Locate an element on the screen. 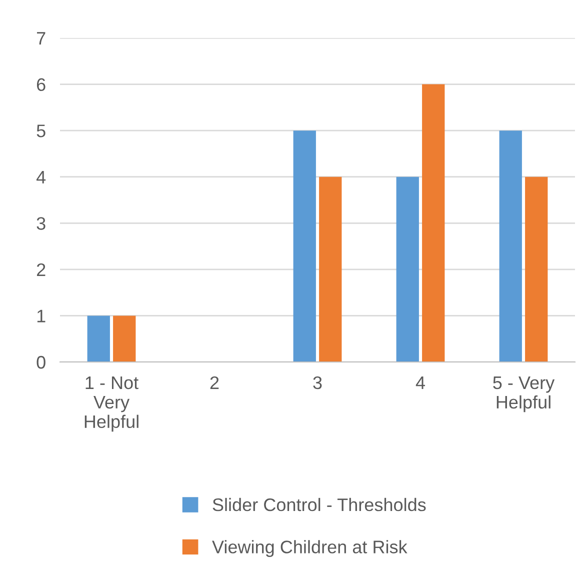  x-tick-label: 2 is located at coordinates (214, 382).